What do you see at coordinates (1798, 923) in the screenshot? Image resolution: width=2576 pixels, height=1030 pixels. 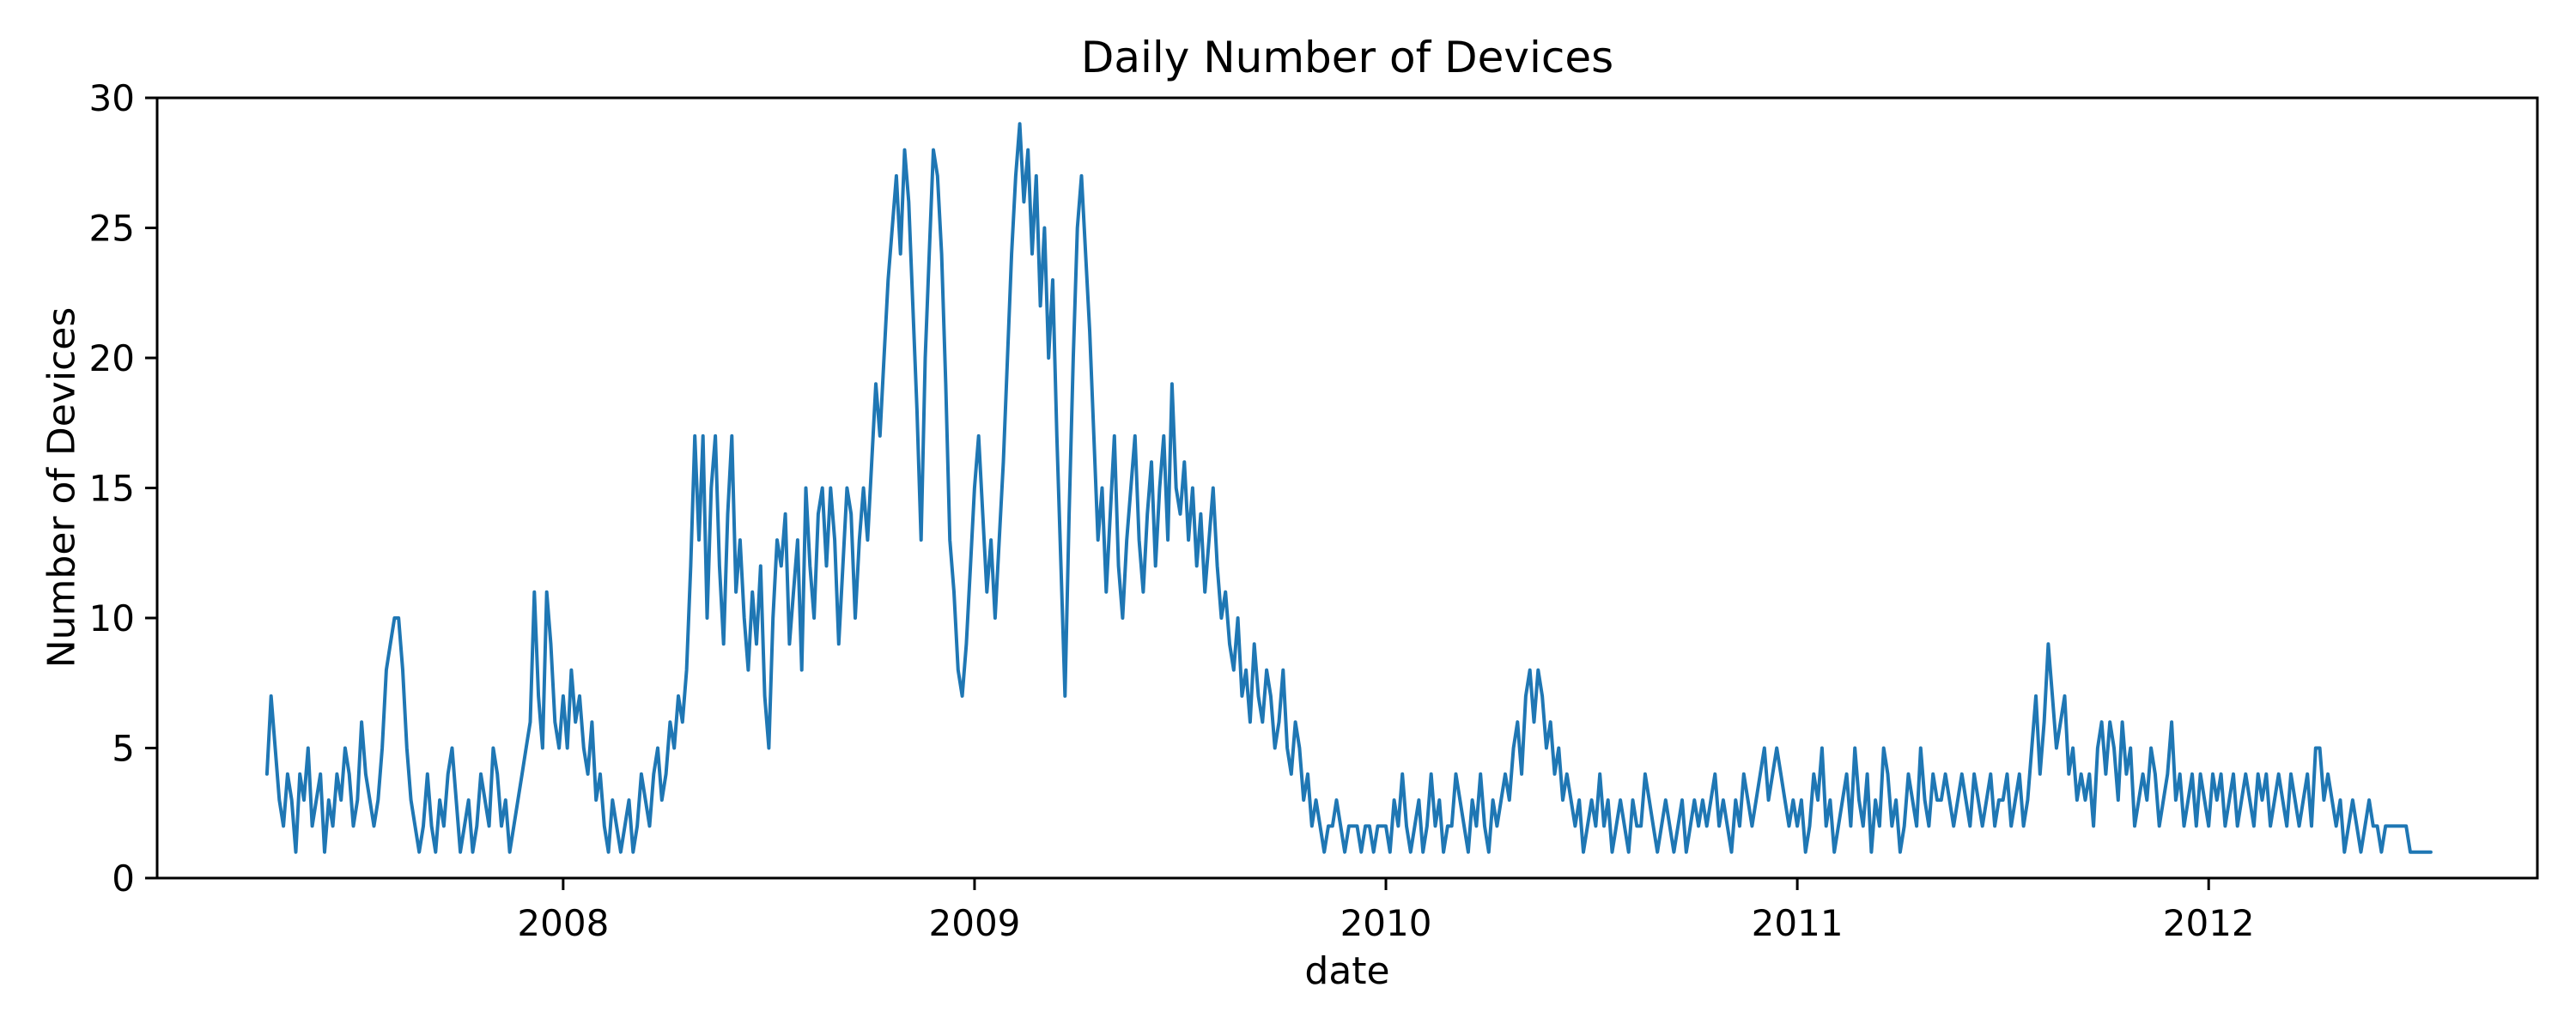 I see `x-tick-label: 2011` at bounding box center [1798, 923].